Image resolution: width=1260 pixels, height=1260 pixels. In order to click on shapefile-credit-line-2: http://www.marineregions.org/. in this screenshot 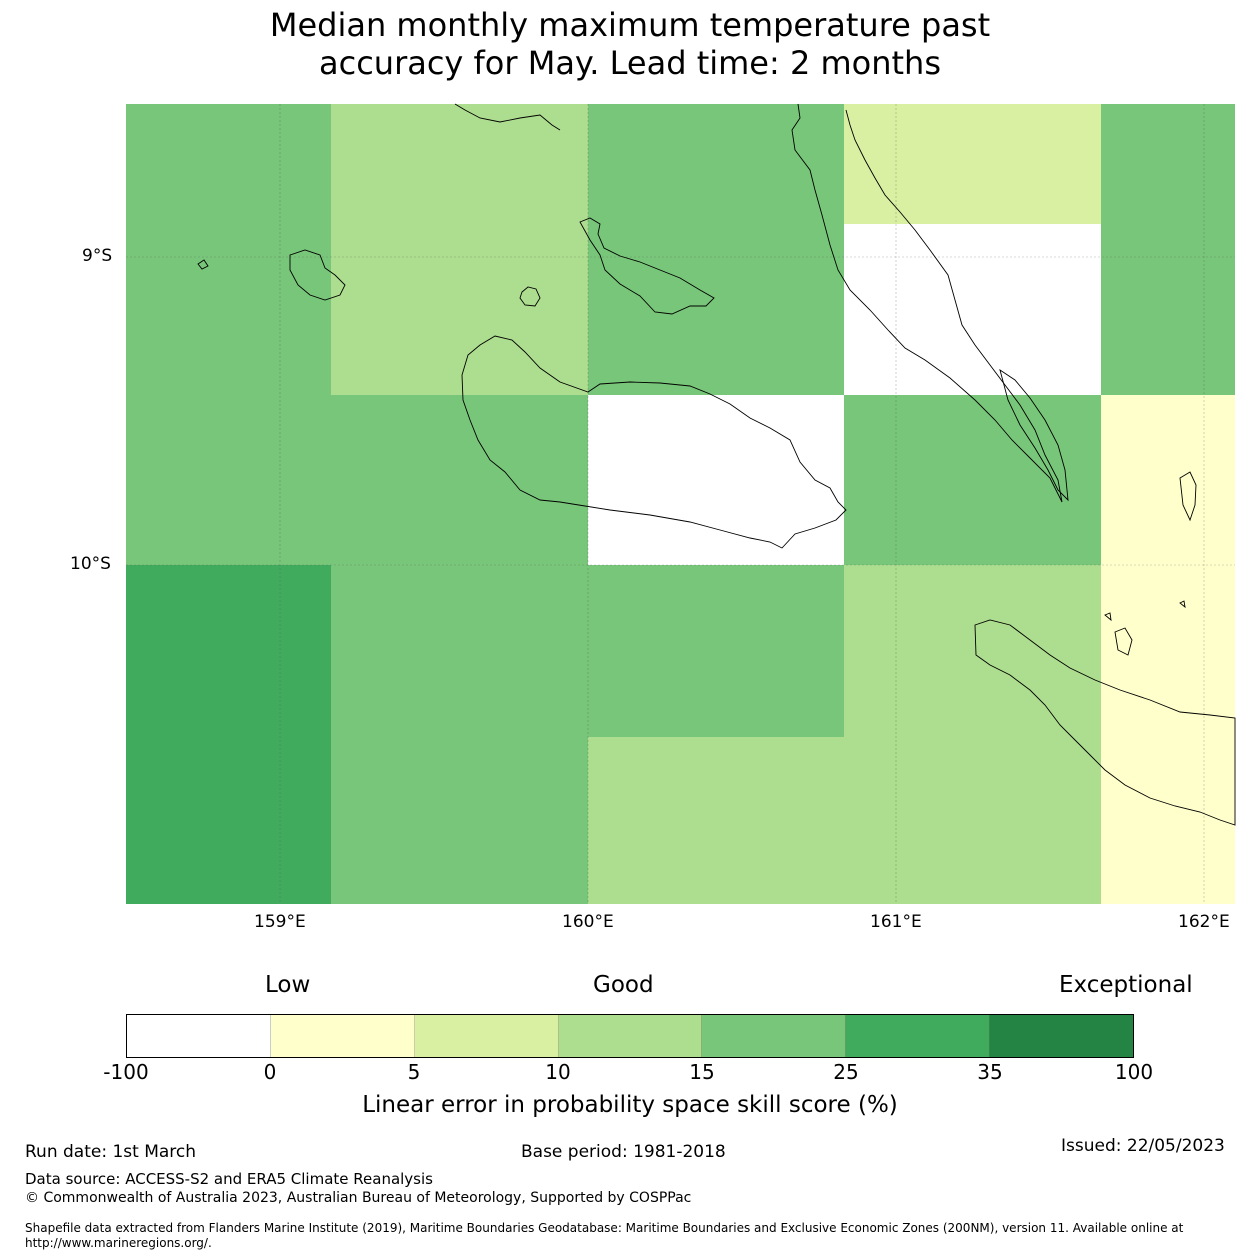, I will do `click(118, 1243)`.